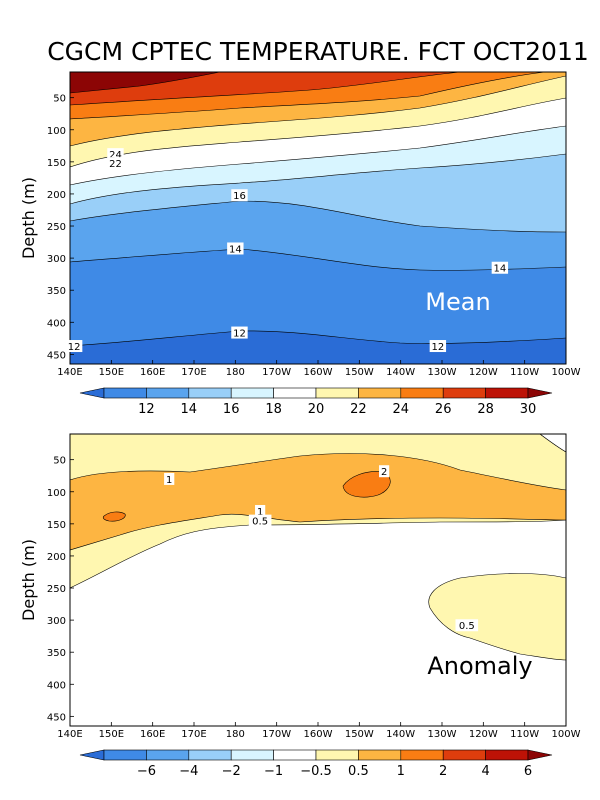 Image resolution: width=600 pixels, height=800 pixels. I want to click on anomaly-y-tick-label: 400, so click(56, 685).